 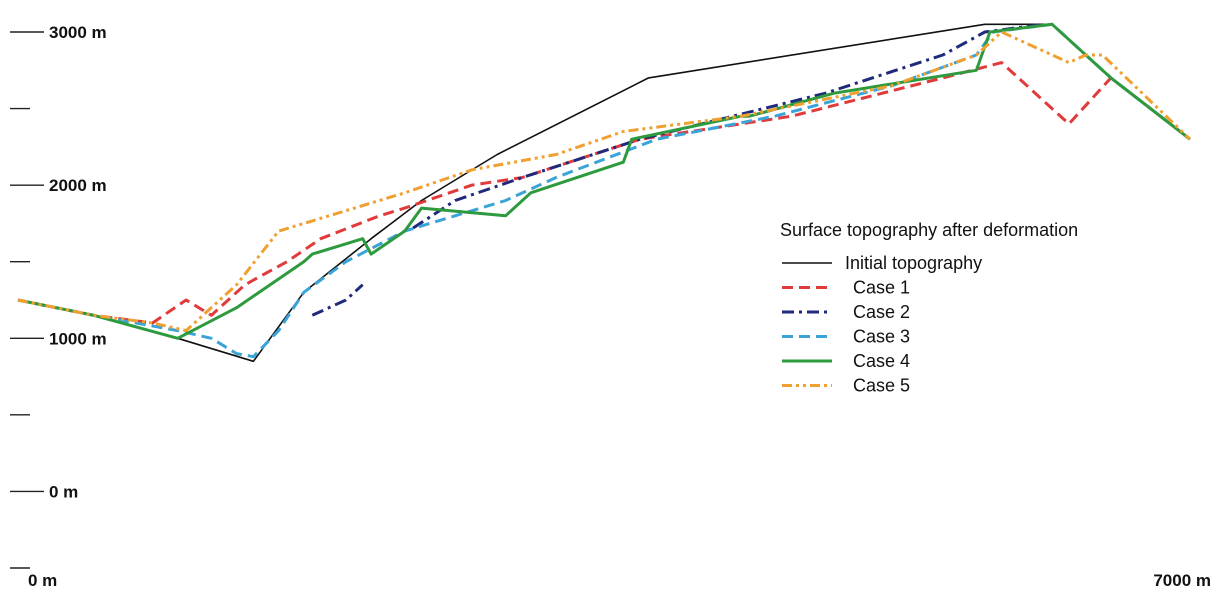 What do you see at coordinates (78, 185) in the screenshot?
I see `y-tick-label: 2000 m` at bounding box center [78, 185].